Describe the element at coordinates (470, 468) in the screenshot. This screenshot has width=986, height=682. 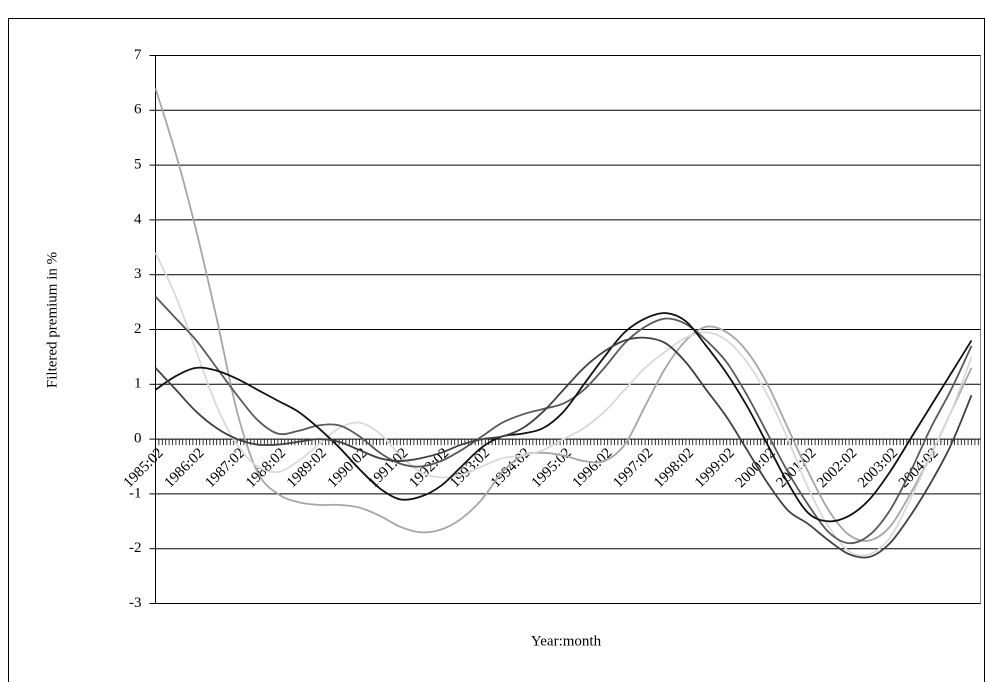
I see `x-tick-label: 1993:02` at that location.